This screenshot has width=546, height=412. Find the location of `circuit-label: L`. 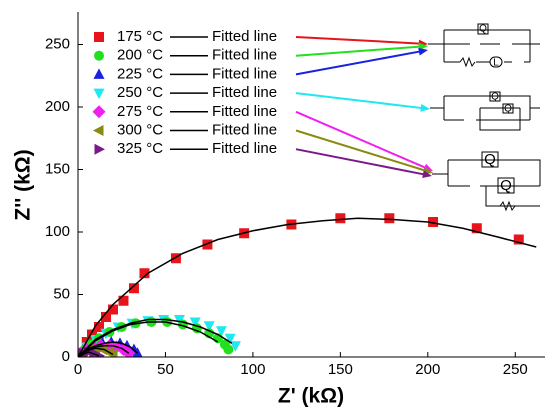

circuit-label: L is located at coordinates (496, 63).